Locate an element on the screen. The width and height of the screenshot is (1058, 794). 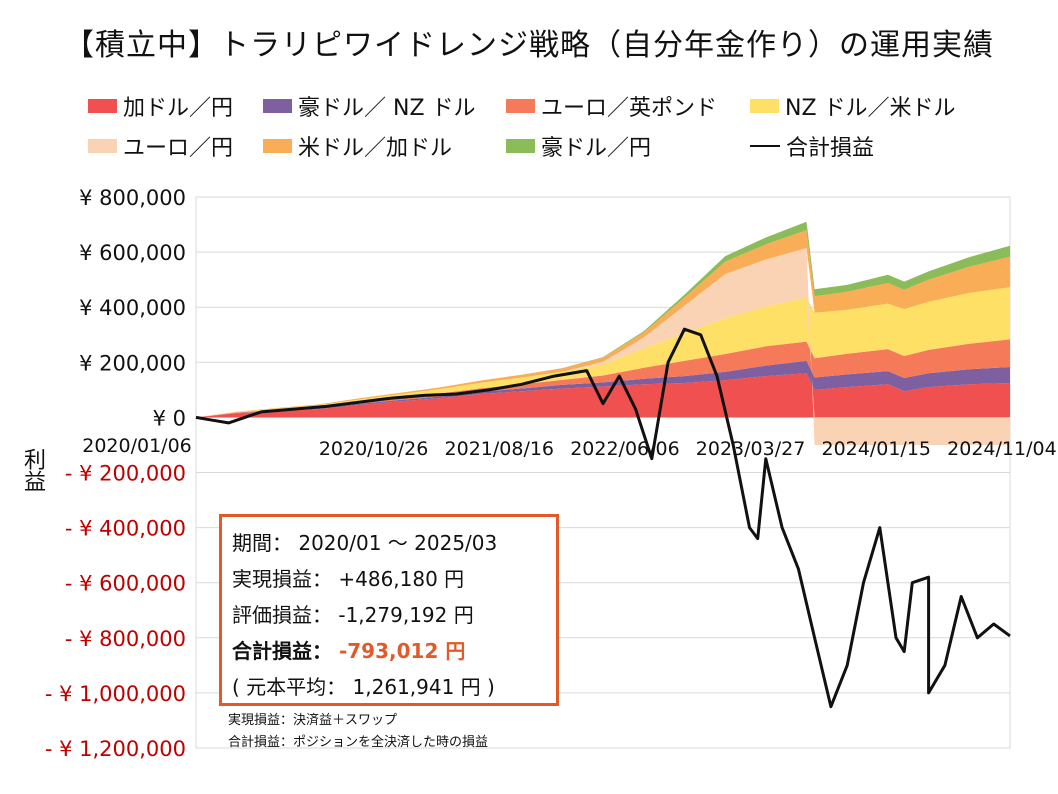
footnote-total: 合計損益：ポジションを全決済した時の損益 is located at coordinates (358, 742).